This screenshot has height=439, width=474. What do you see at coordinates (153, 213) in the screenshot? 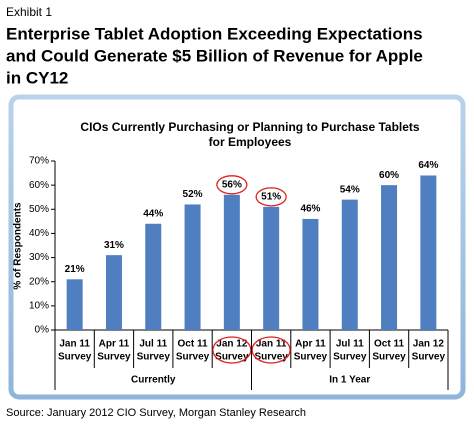
I see `value-label: 44%` at bounding box center [153, 213].